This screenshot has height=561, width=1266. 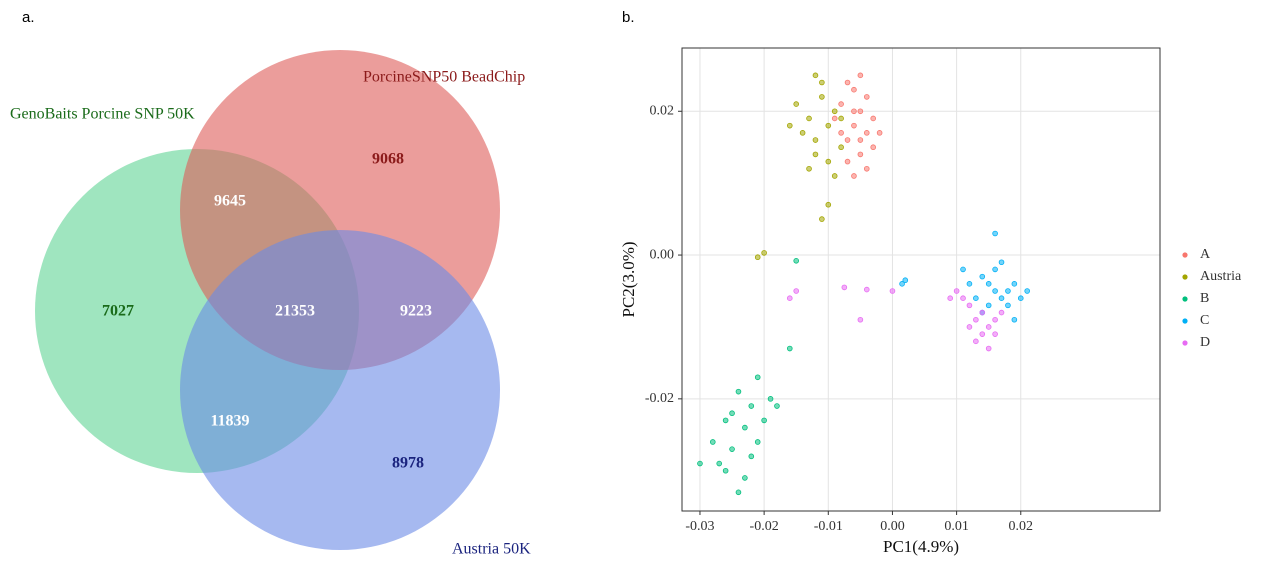 What do you see at coordinates (118, 311) in the screenshot?
I see `region-count: 7027` at bounding box center [118, 311].